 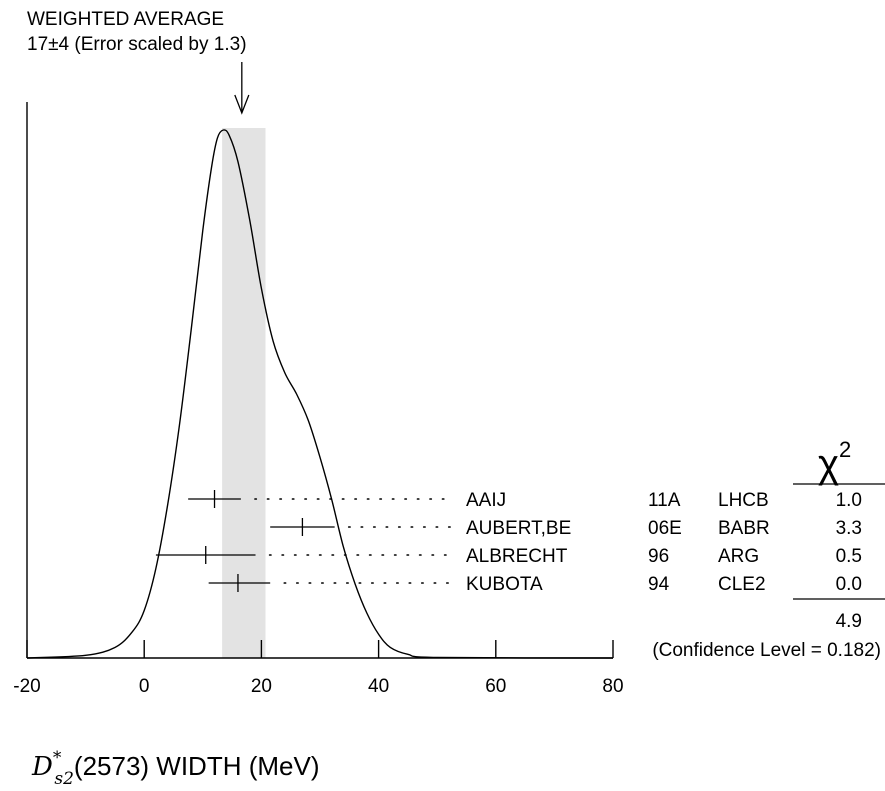 What do you see at coordinates (659, 584) in the screenshot?
I see `measurement-year: 94` at bounding box center [659, 584].